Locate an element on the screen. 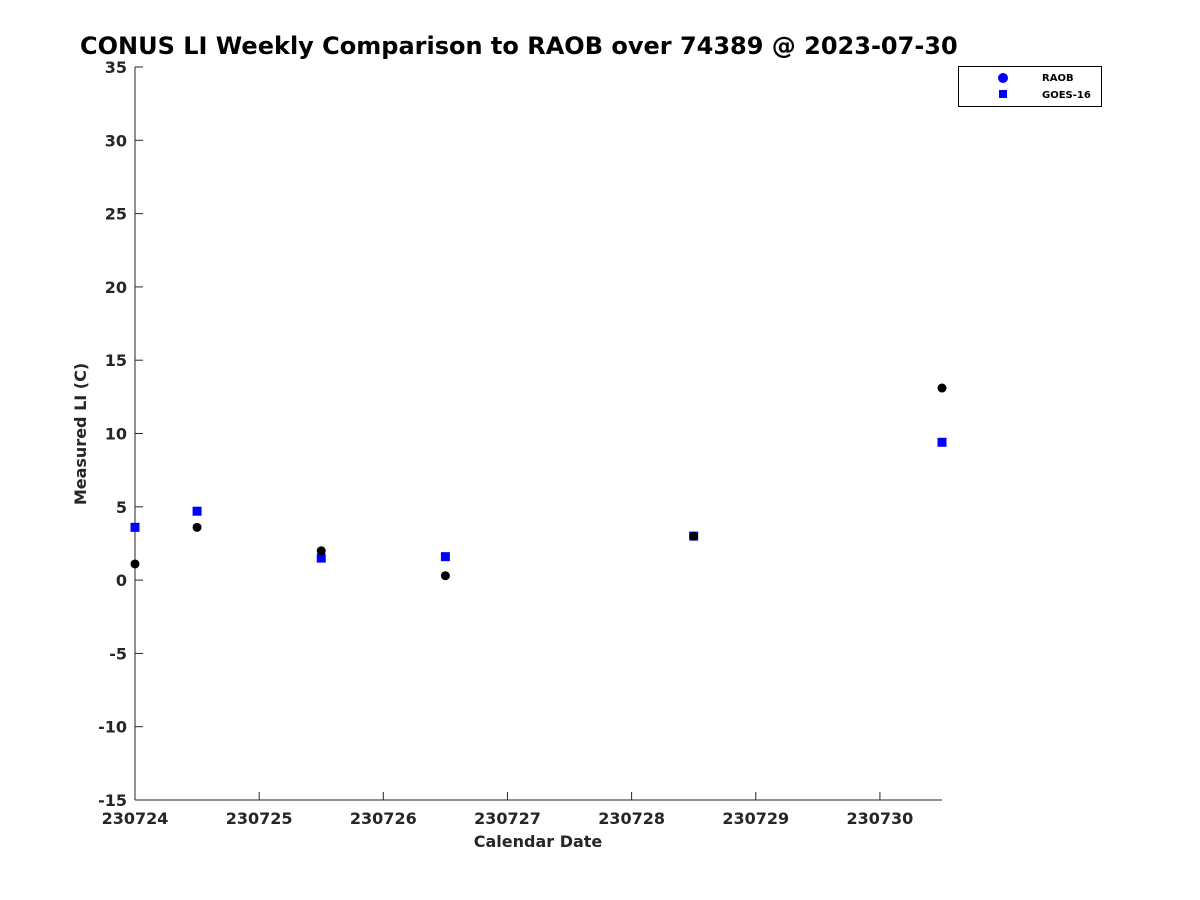  x-axis-label: Calendar Date is located at coordinates (538, 841).